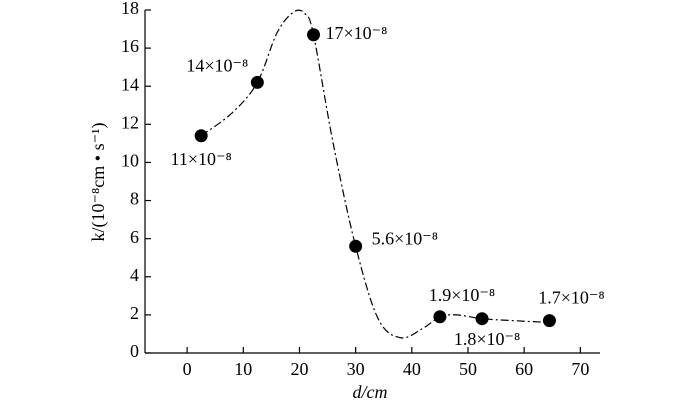  Describe the element at coordinates (134, 237) in the screenshot. I see `y-tick-label: 6` at that location.